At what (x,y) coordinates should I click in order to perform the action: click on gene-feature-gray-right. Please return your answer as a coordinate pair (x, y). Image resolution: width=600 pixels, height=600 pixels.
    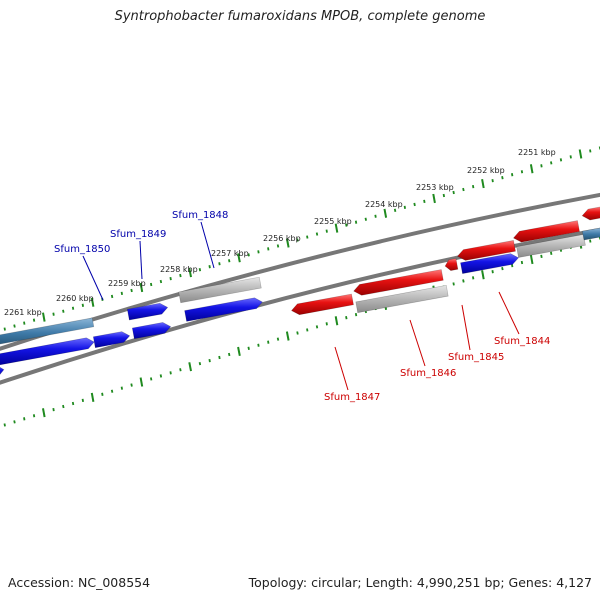
    Looking at the image, I should click on (551, 246).